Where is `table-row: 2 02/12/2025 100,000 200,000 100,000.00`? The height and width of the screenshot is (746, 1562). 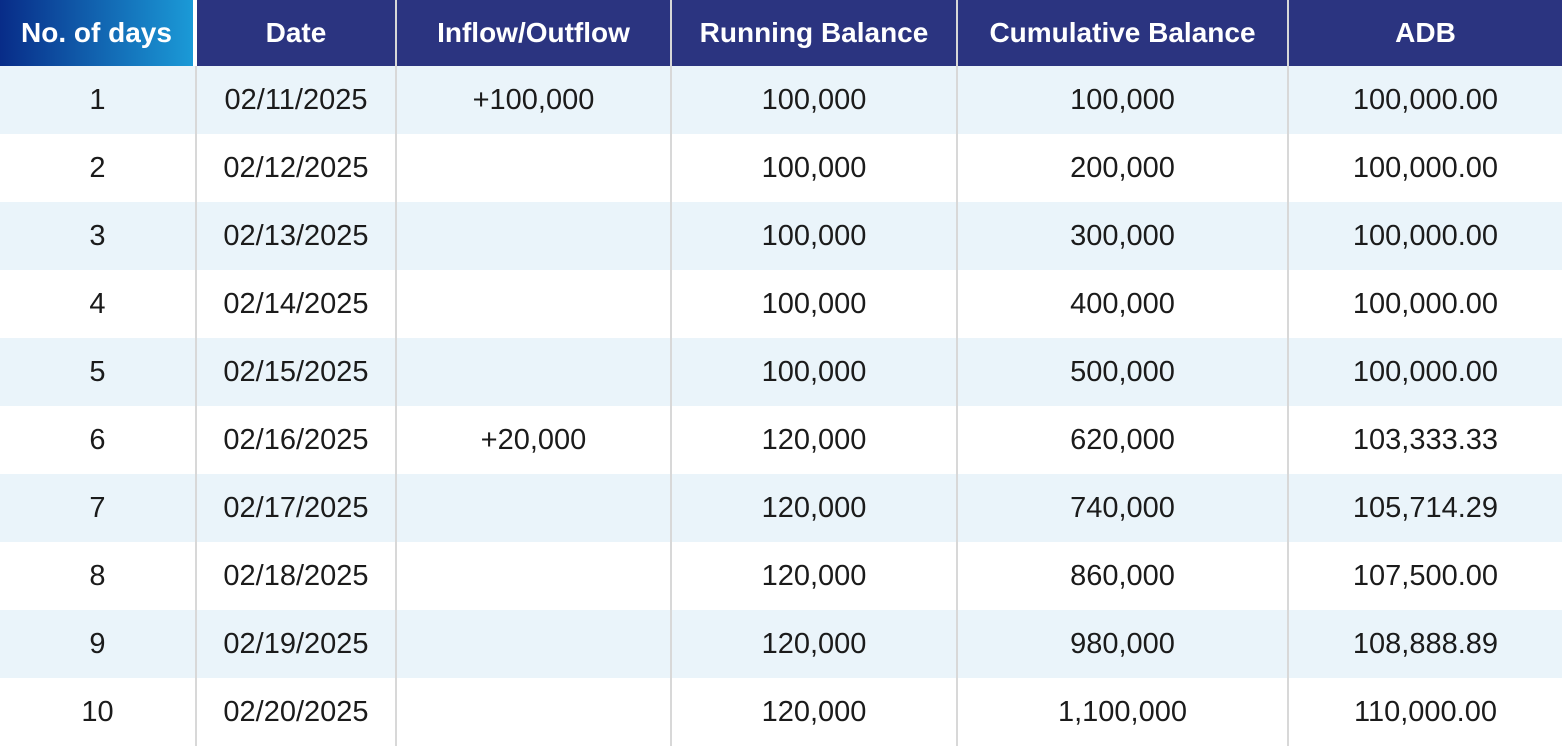
table-row: 2 02/12/2025 100,000 200,000 100,000.00 is located at coordinates (781, 168).